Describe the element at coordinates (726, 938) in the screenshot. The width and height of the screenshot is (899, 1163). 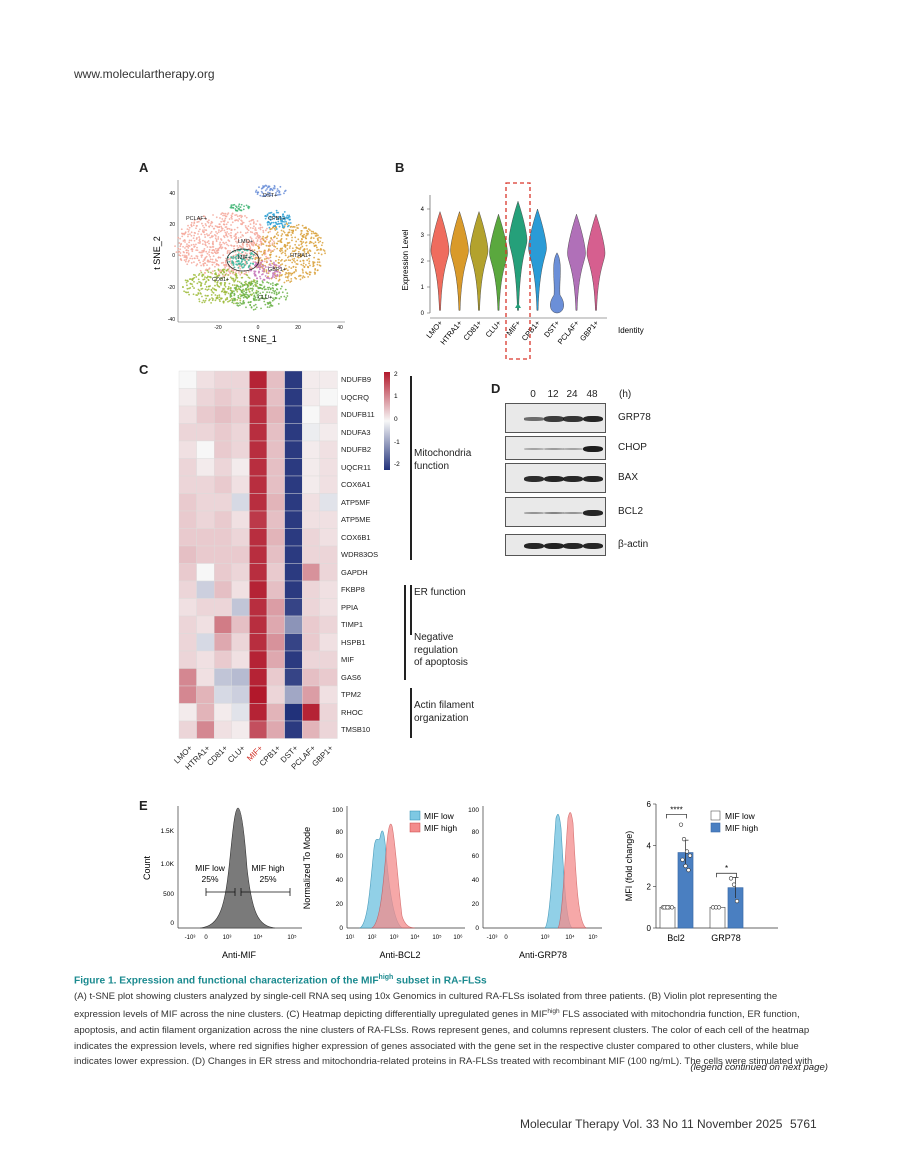
I see `bar-category-label: GRP78` at that location.